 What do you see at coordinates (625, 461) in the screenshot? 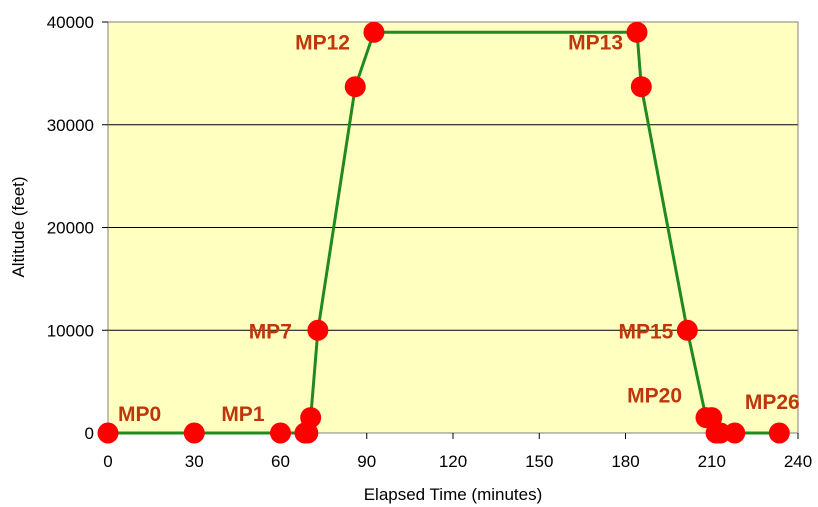
I see `x-tick-label: 180` at bounding box center [625, 461].